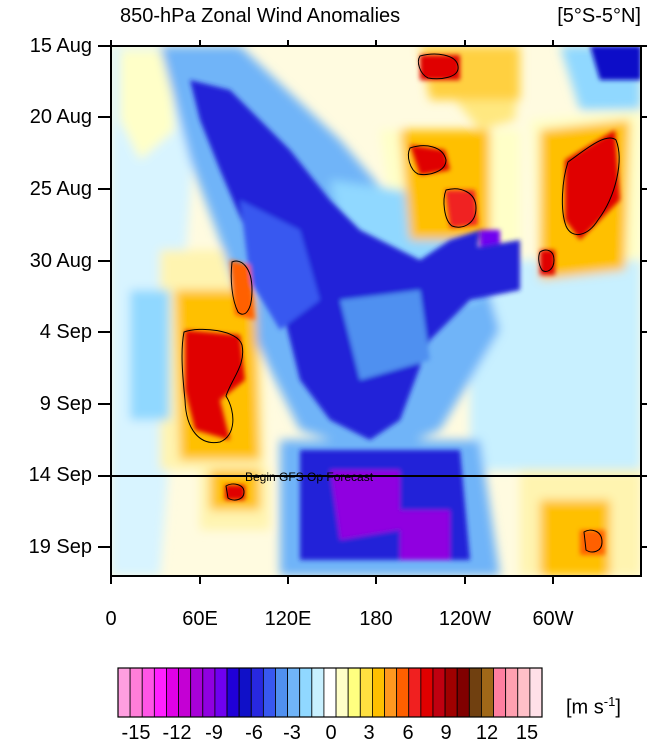 The image size is (661, 750). What do you see at coordinates (260, 16) in the screenshot?
I see `chart-title: 850-hPa Zonal Wind Anomalies` at bounding box center [260, 16].